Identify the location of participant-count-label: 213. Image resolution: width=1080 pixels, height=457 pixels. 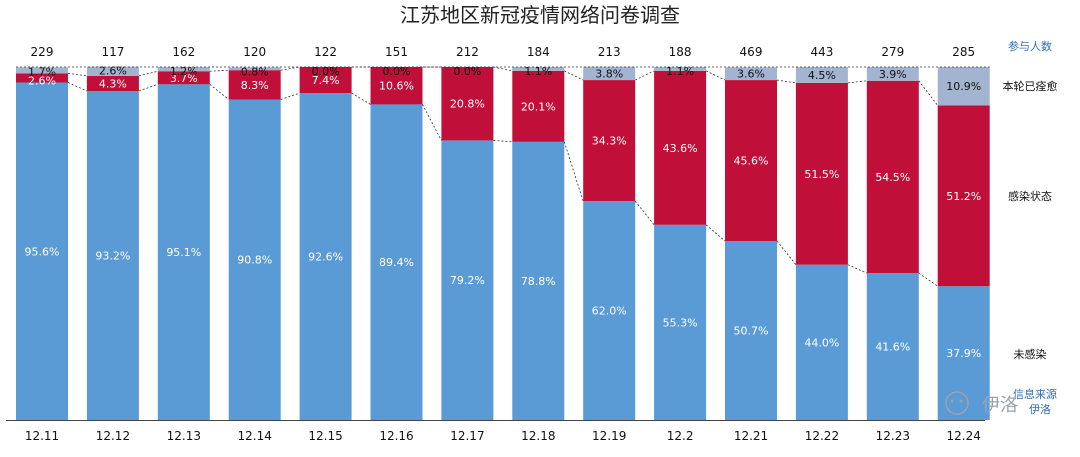
(609, 52).